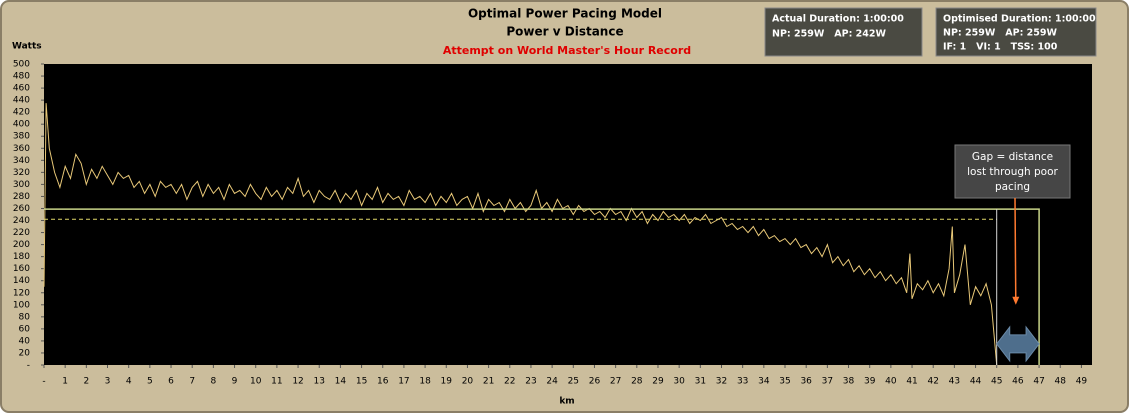 This screenshot has width=1130, height=414. I want to click on y-tick-label: 300, so click(21, 185).